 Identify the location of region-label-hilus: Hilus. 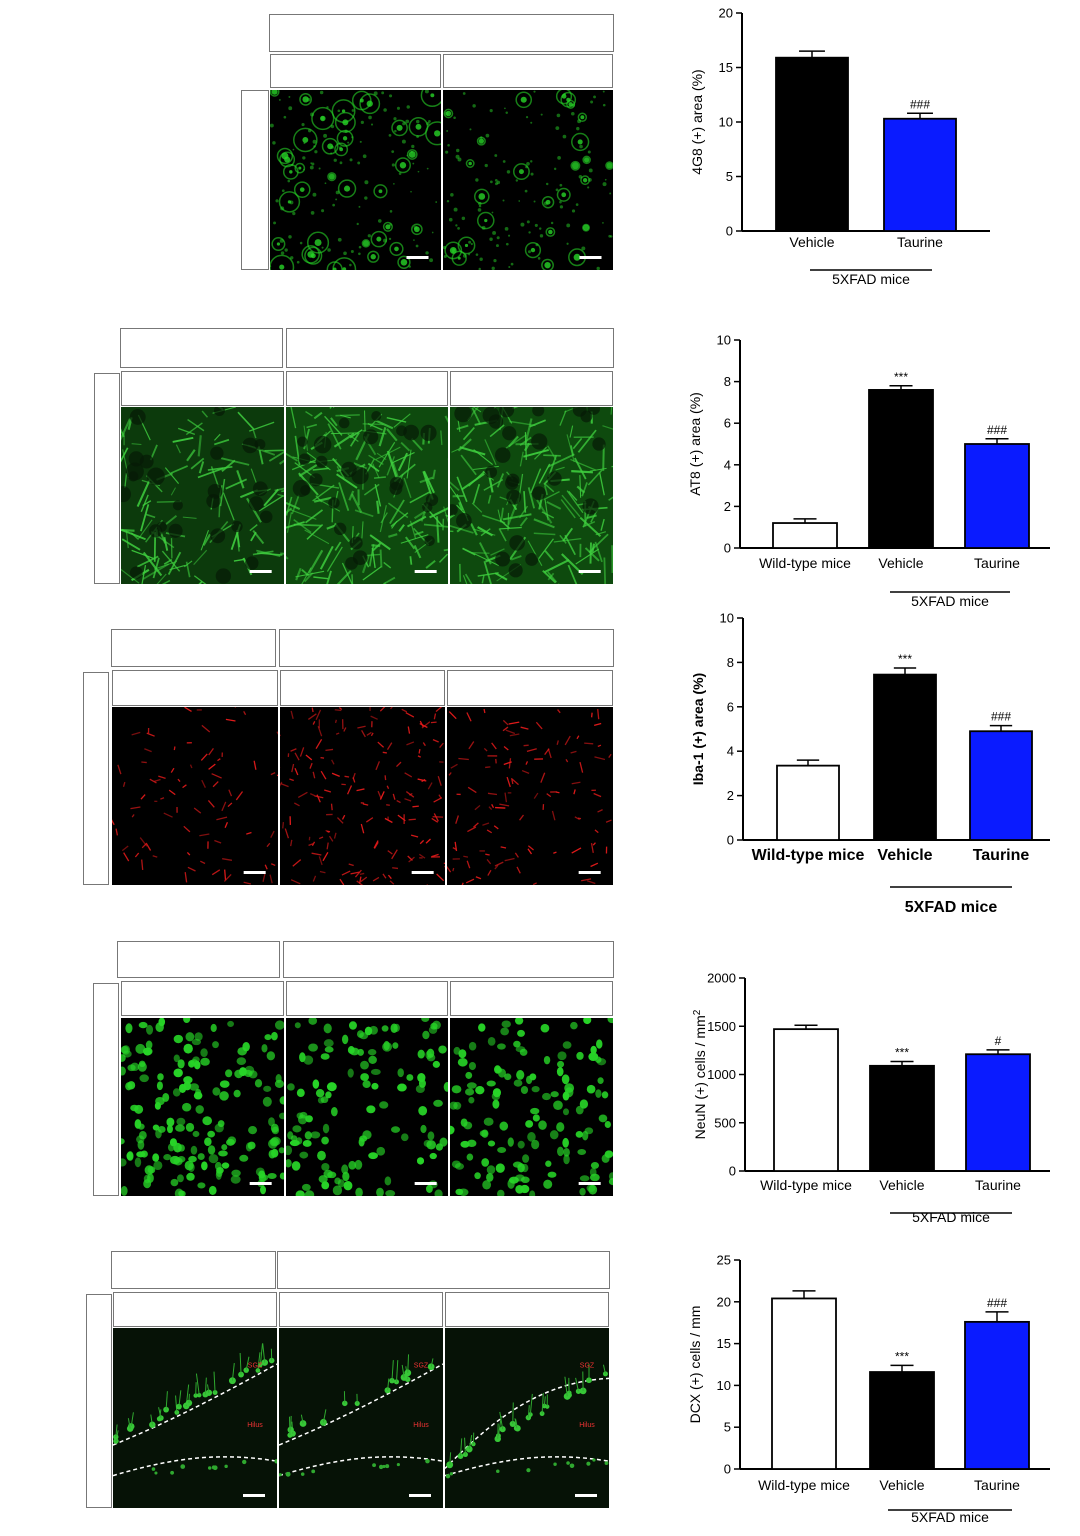
(587, 1425).